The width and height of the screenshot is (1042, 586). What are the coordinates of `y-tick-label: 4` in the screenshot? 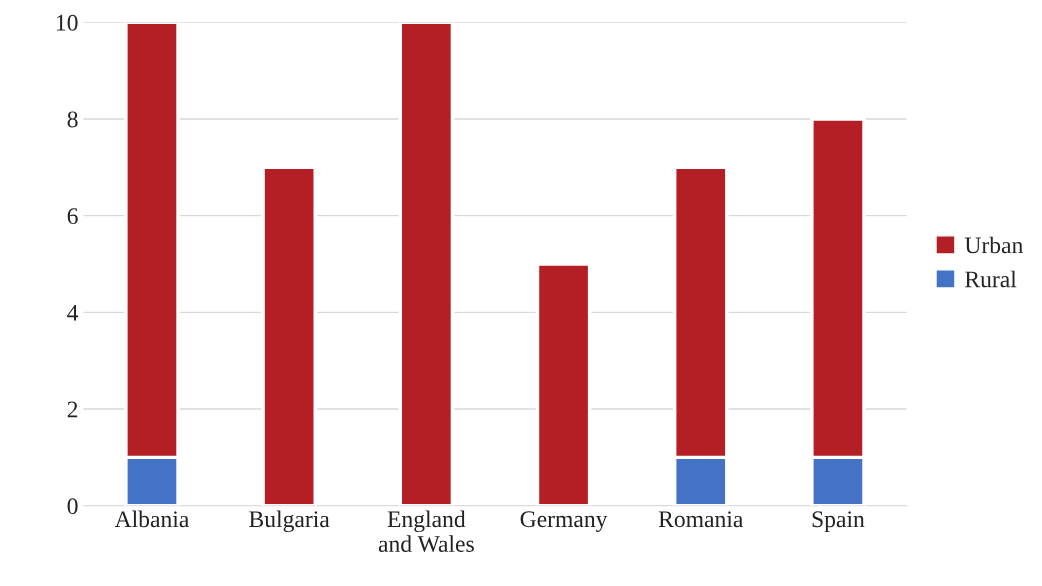 It's located at (73, 312).